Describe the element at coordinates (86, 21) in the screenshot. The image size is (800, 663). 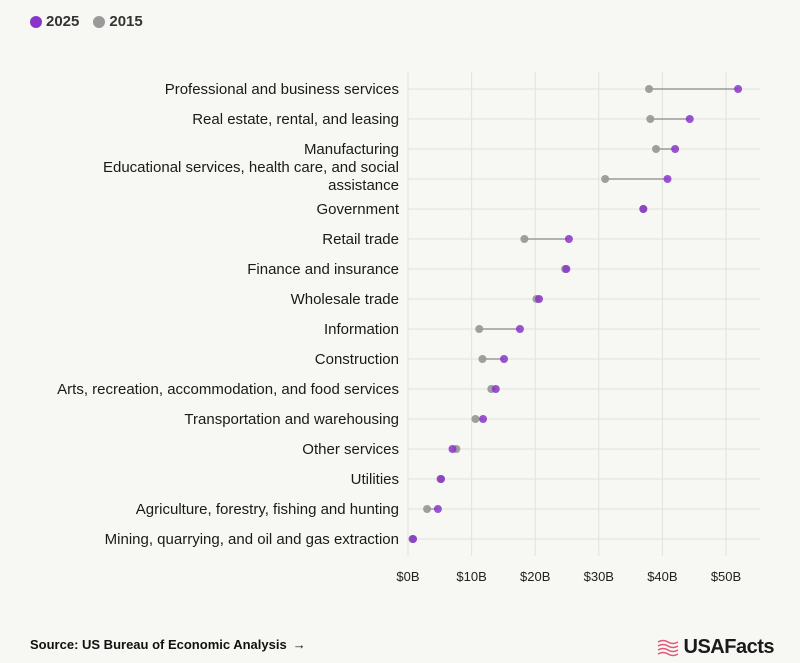
I see `legend: 2025 2015` at that location.